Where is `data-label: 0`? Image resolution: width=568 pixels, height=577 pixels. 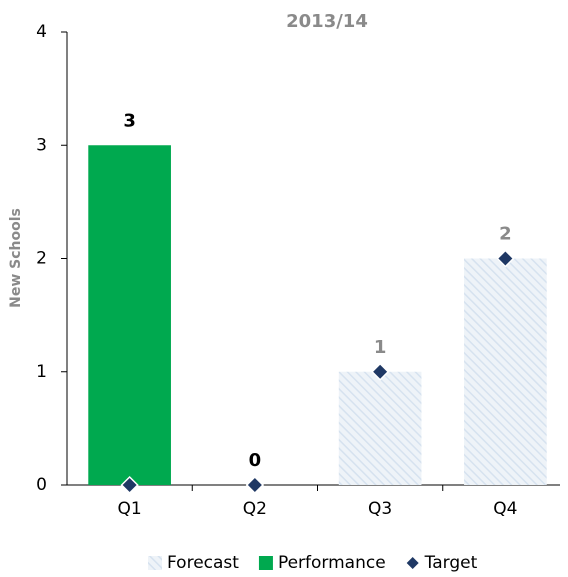 data-label: 0 is located at coordinates (255, 460).